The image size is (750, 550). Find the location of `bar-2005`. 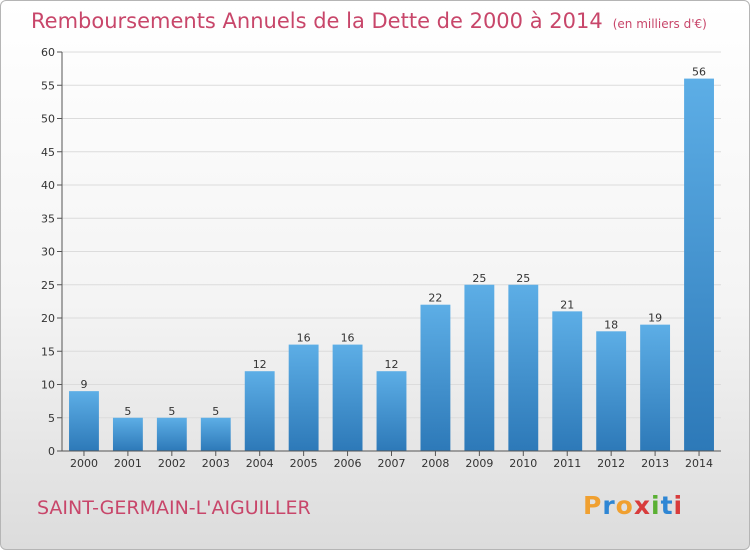

bar-2005 is located at coordinates (303, 397).